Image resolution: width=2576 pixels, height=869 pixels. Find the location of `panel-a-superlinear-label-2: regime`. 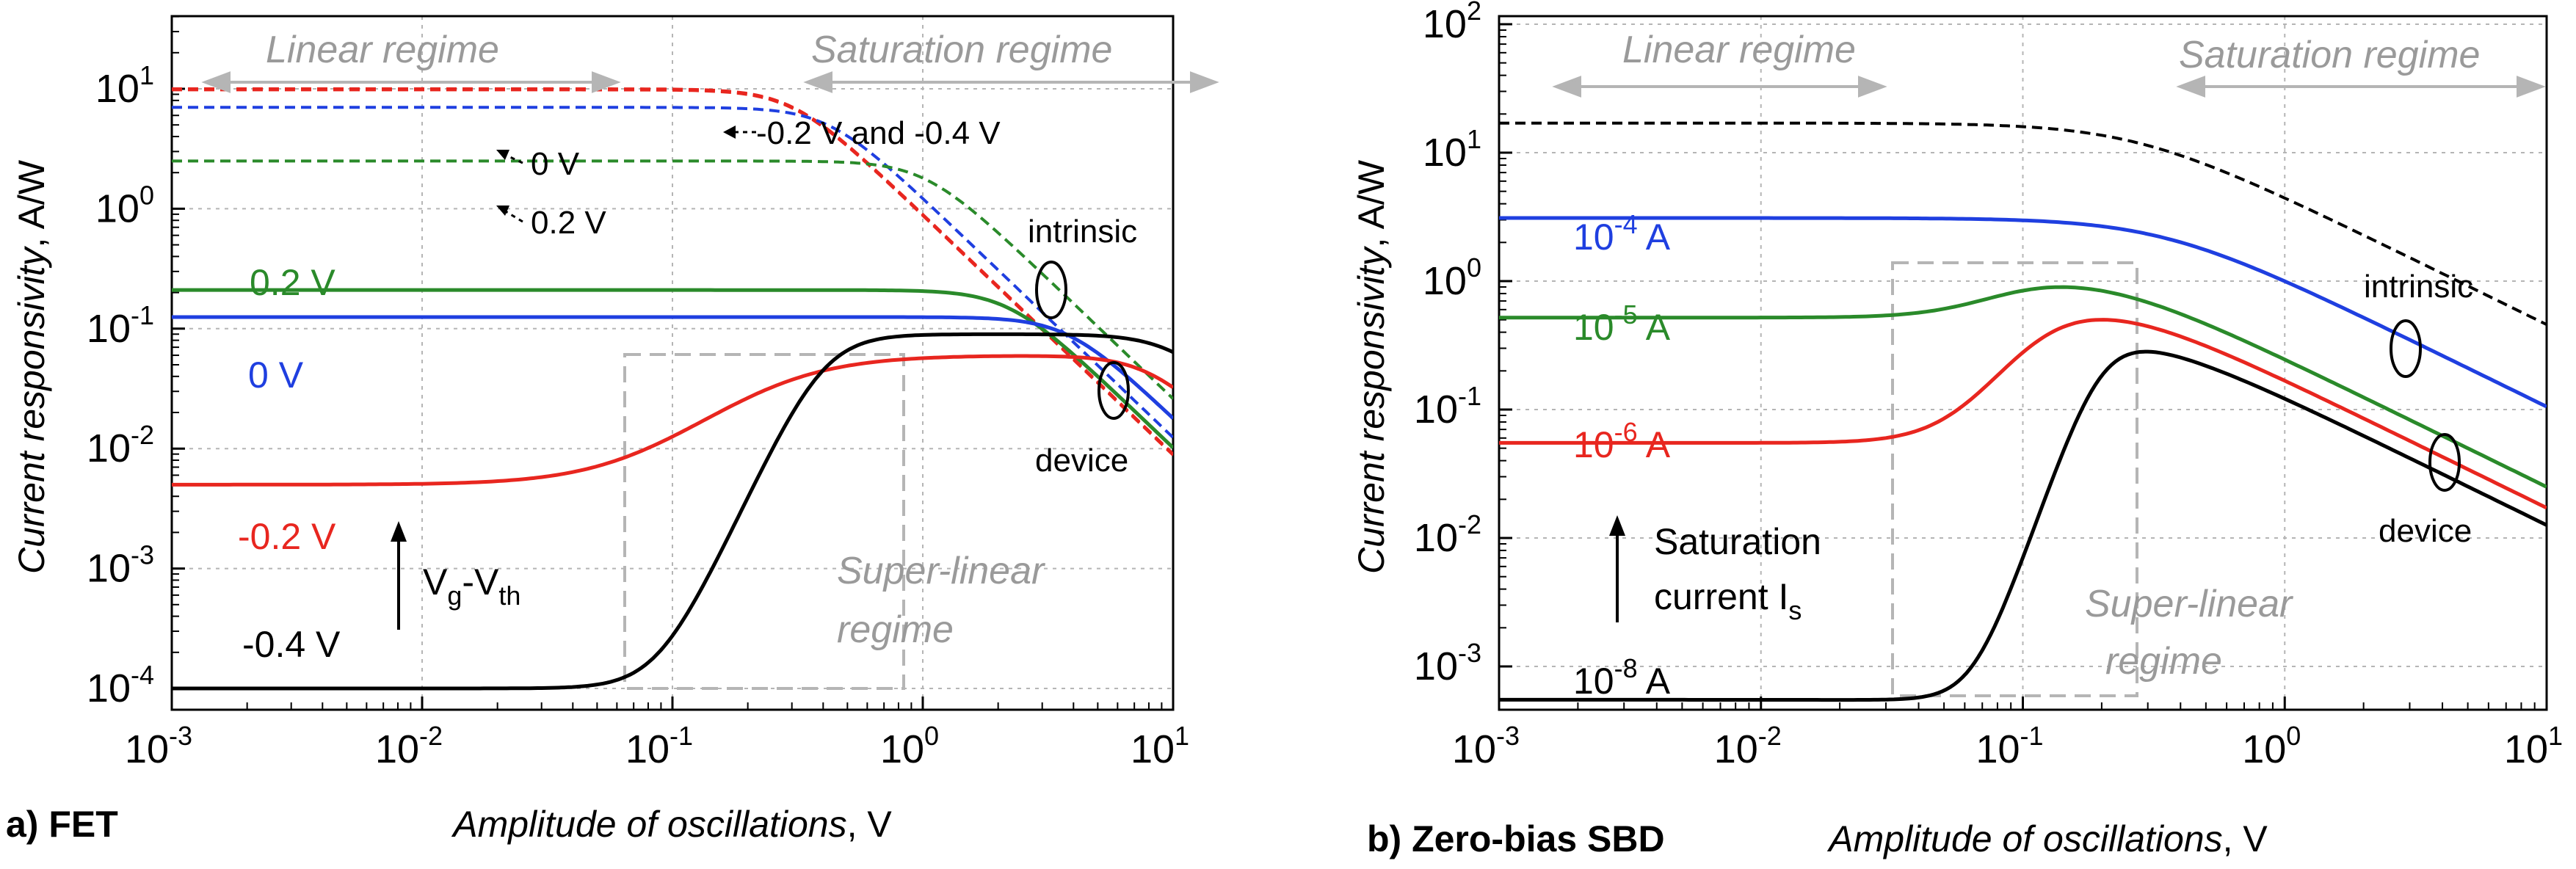

panel-a-superlinear-label-2: regime is located at coordinates (896, 629).